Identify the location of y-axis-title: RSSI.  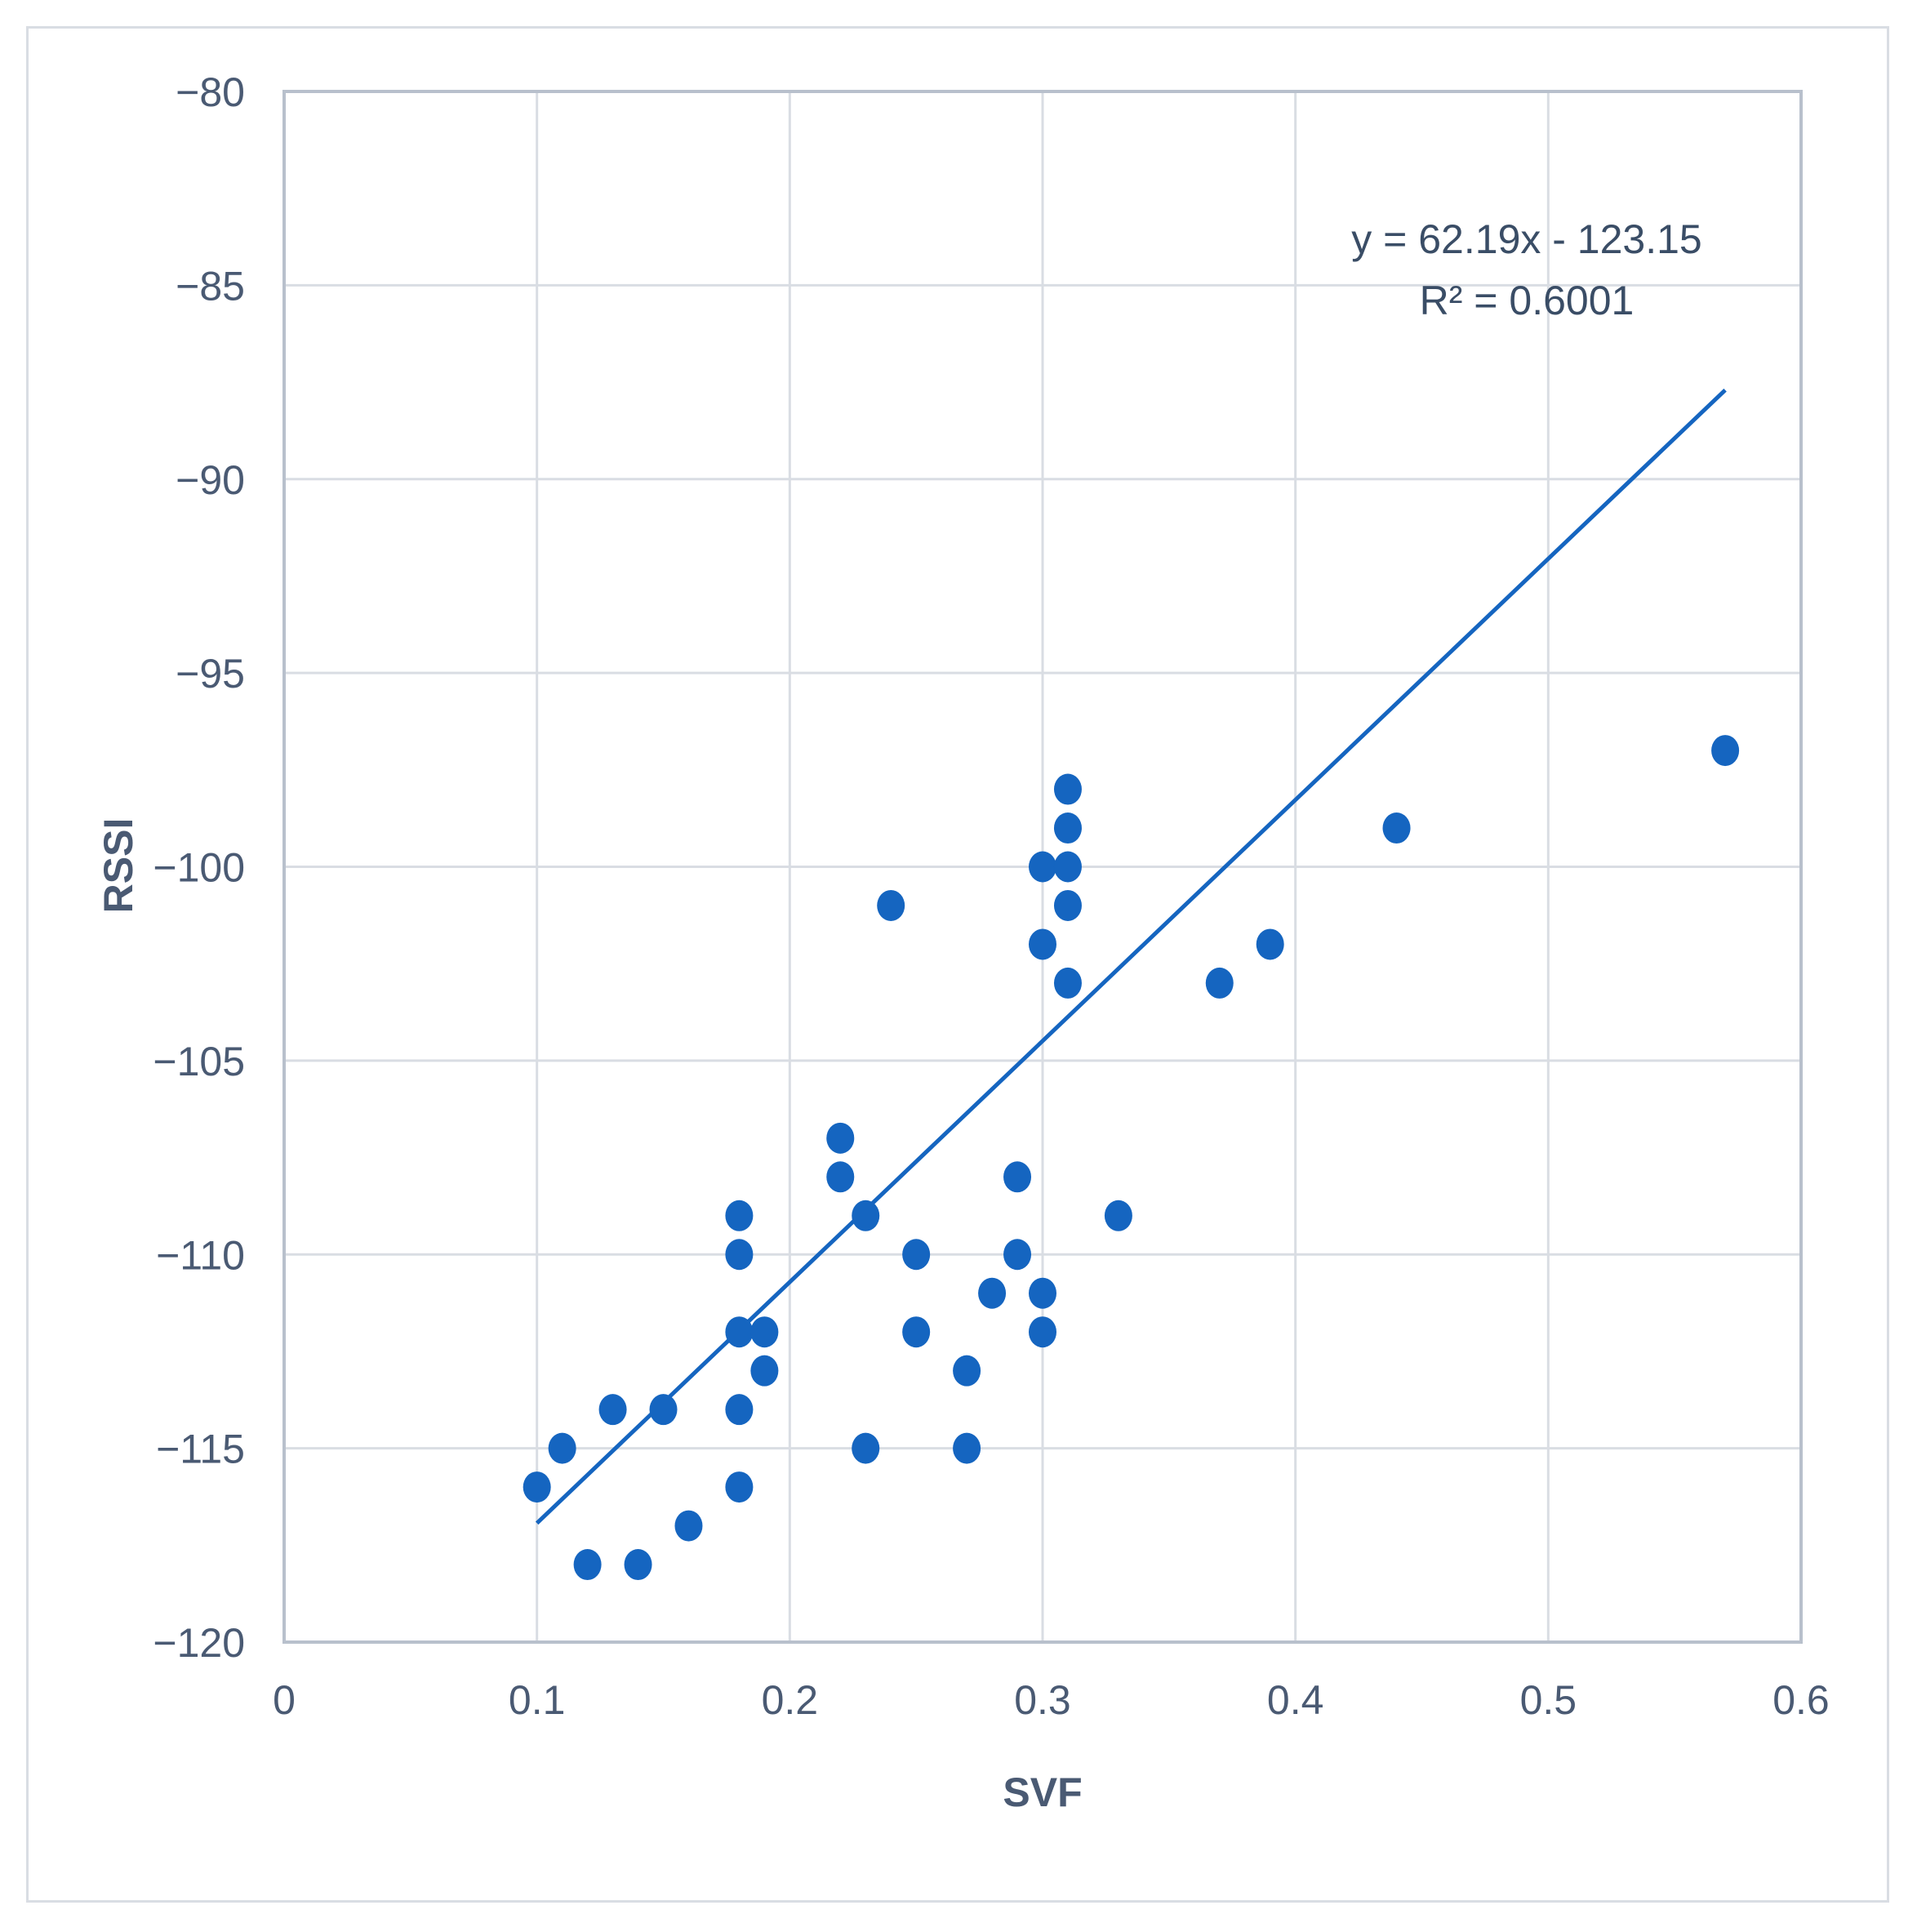
(119, 866).